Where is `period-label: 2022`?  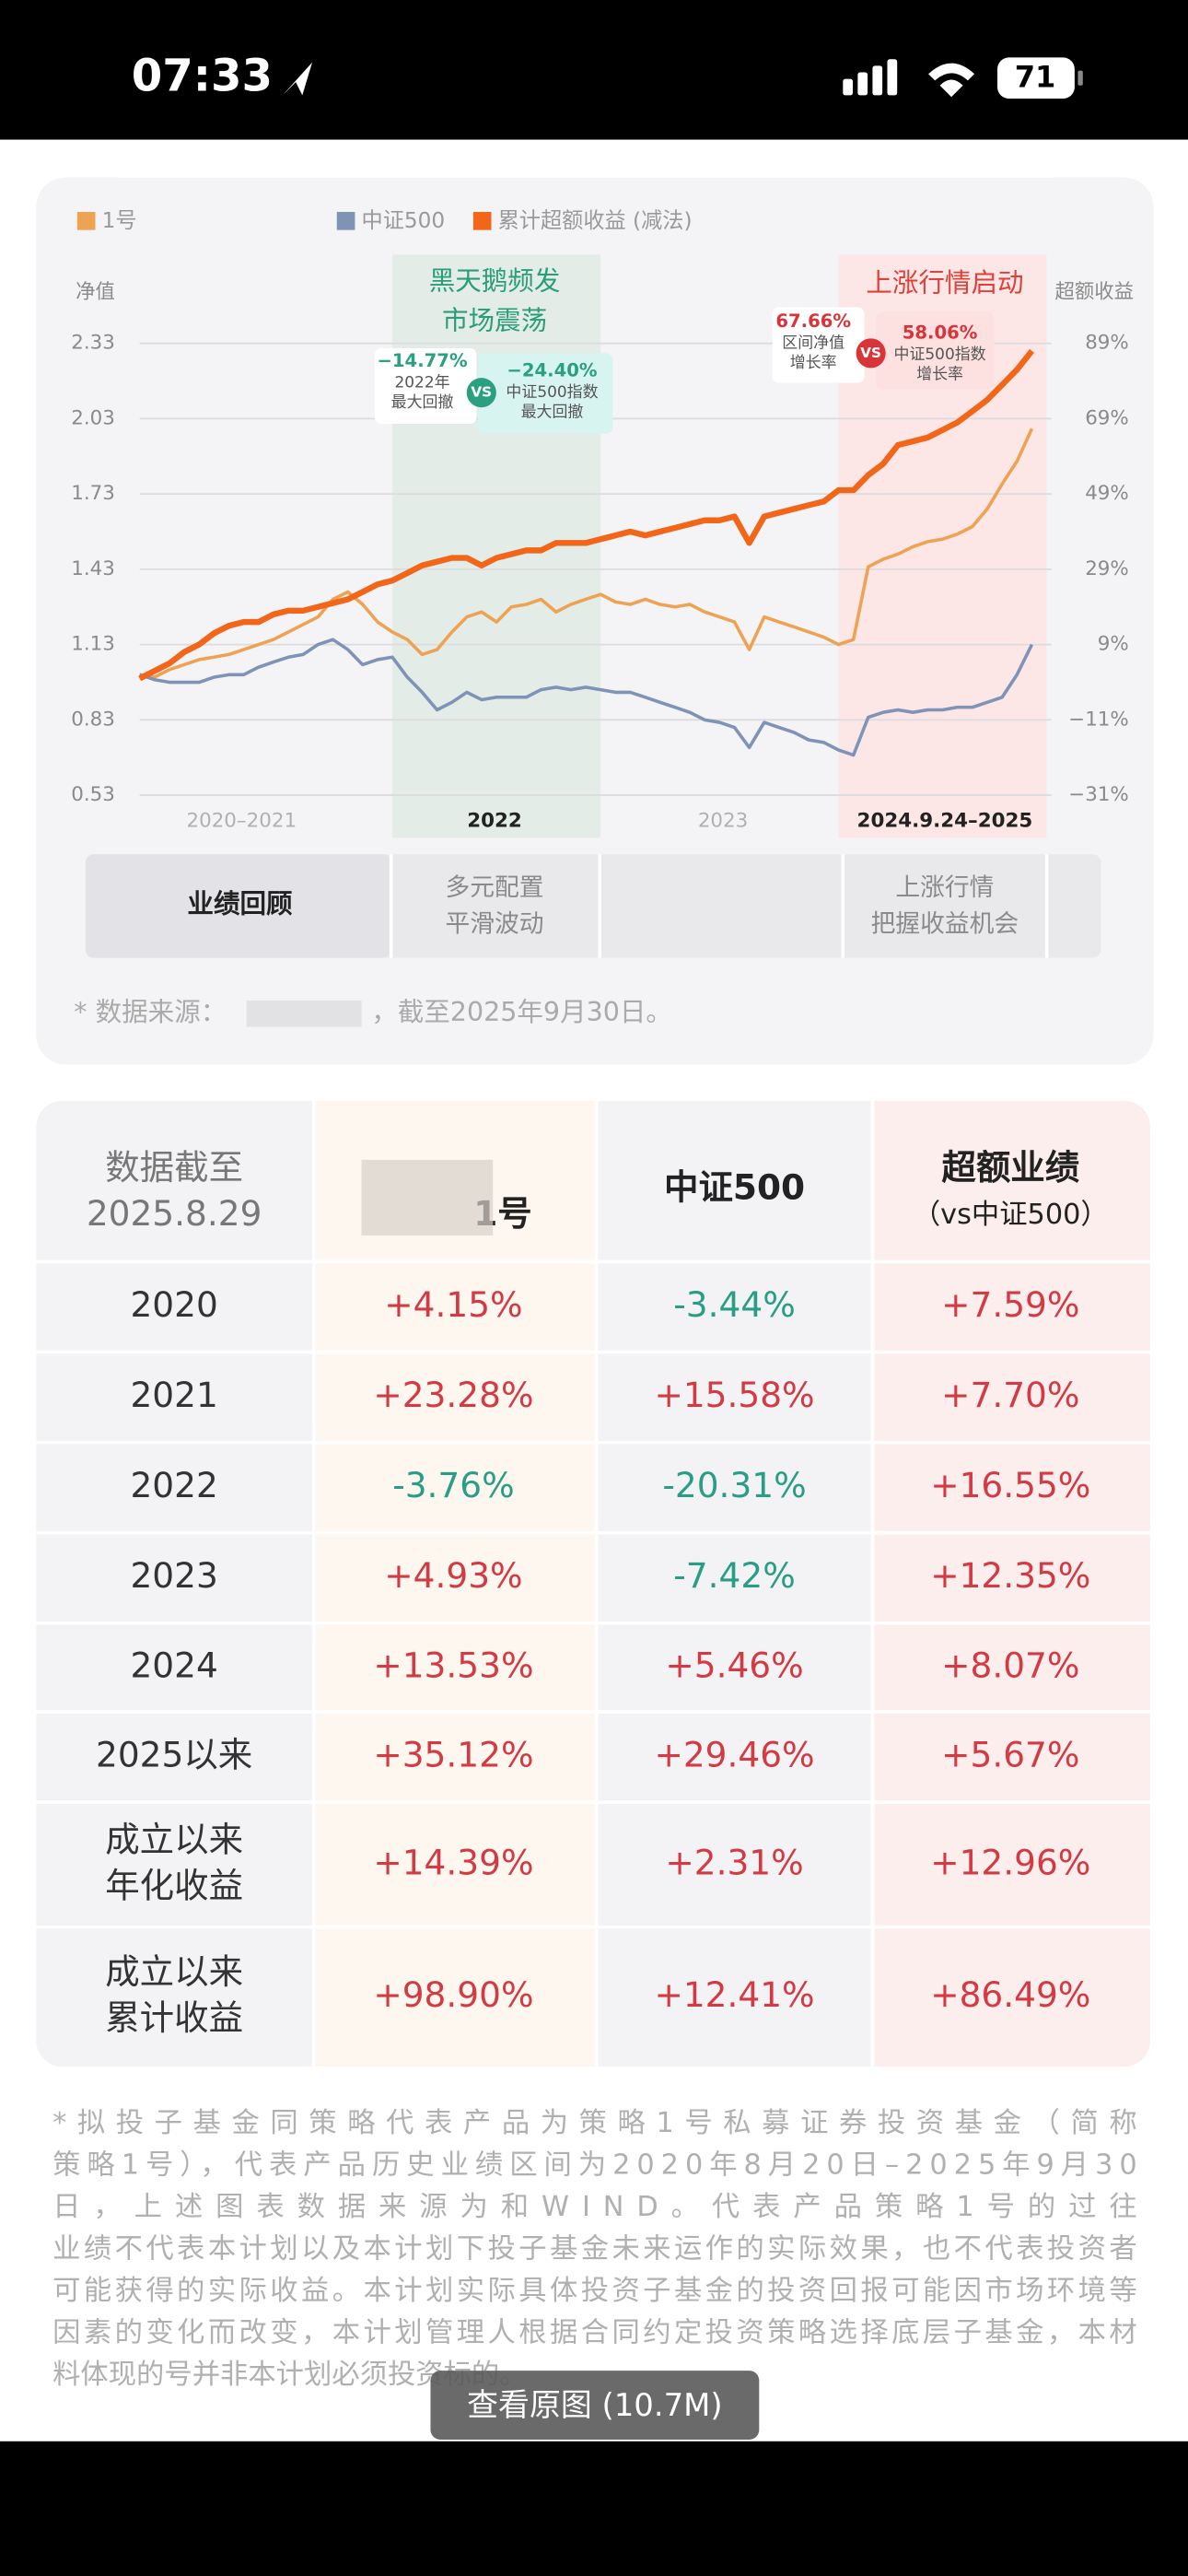 period-label: 2022 is located at coordinates (494, 821).